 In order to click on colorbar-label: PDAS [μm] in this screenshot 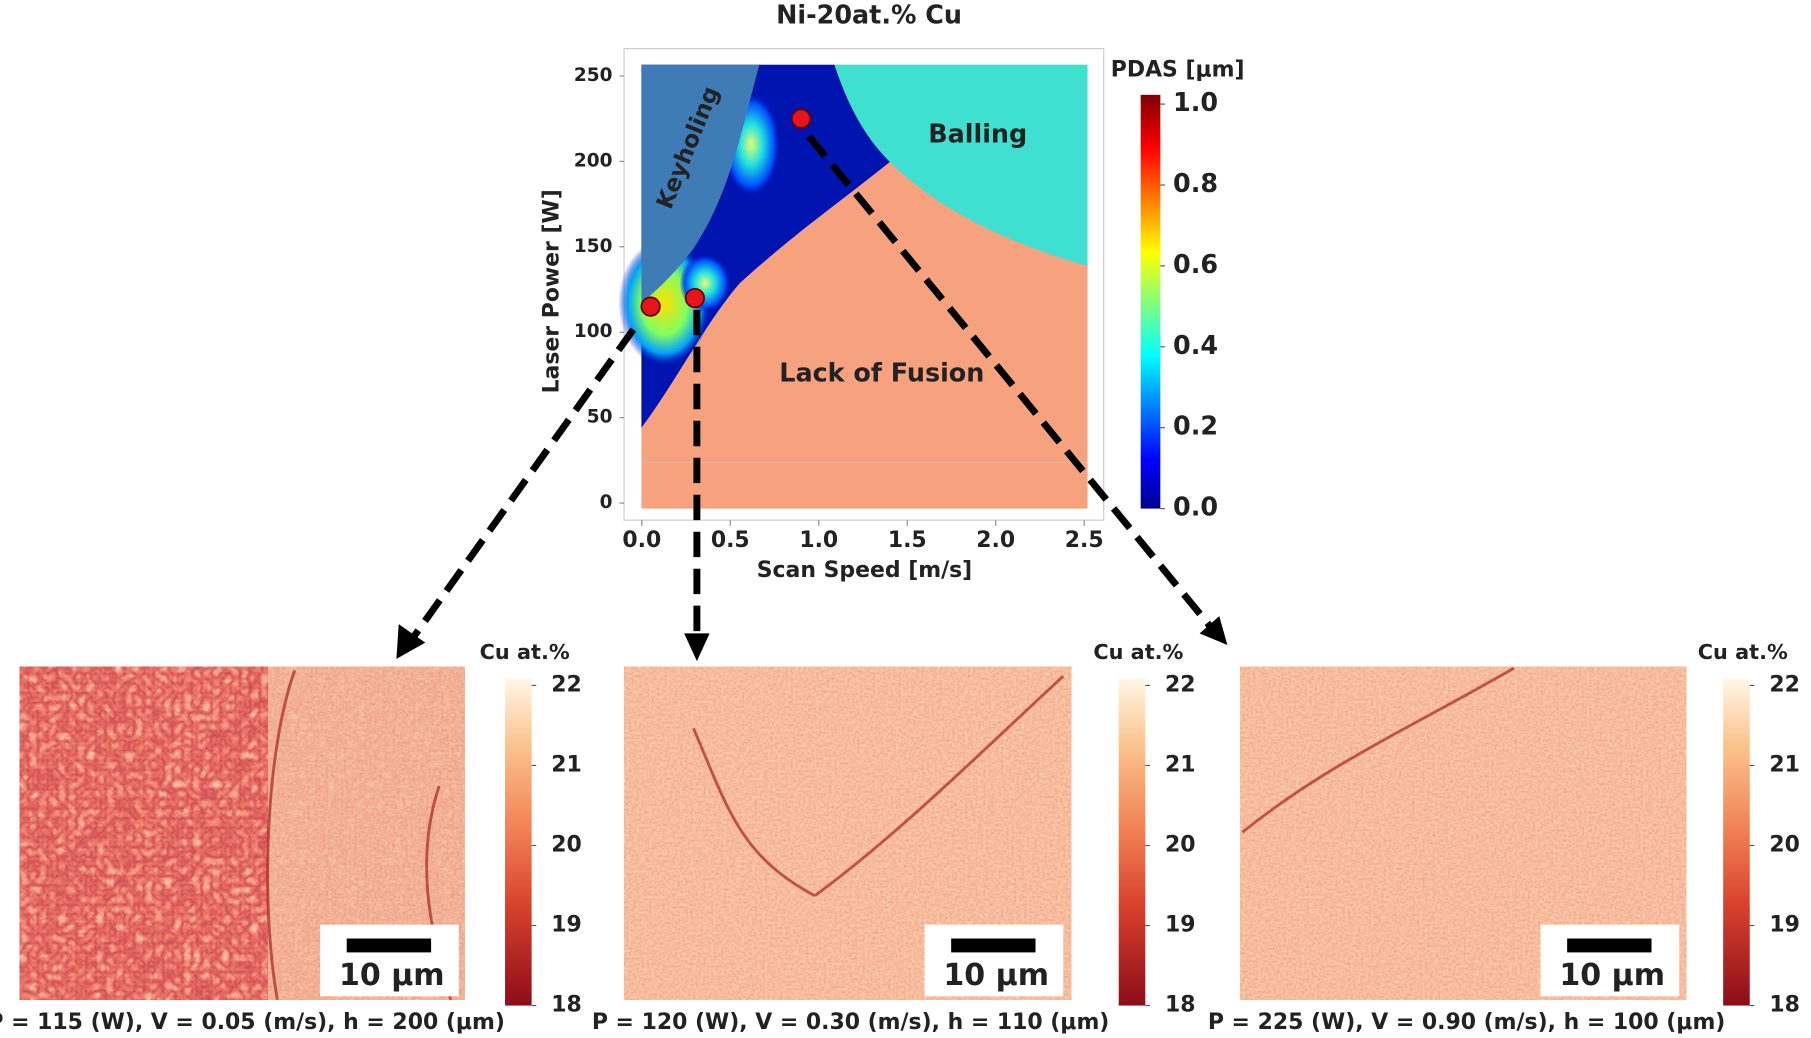, I will do `click(1178, 70)`.